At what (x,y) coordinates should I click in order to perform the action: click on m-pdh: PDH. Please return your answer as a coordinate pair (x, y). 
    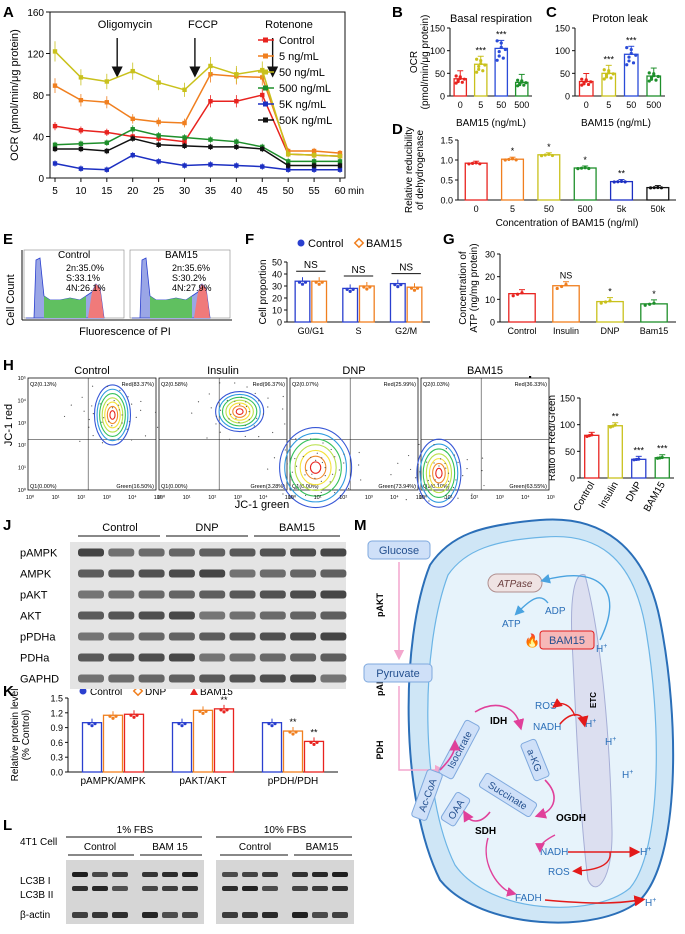
    Looking at the image, I should click on (380, 749).